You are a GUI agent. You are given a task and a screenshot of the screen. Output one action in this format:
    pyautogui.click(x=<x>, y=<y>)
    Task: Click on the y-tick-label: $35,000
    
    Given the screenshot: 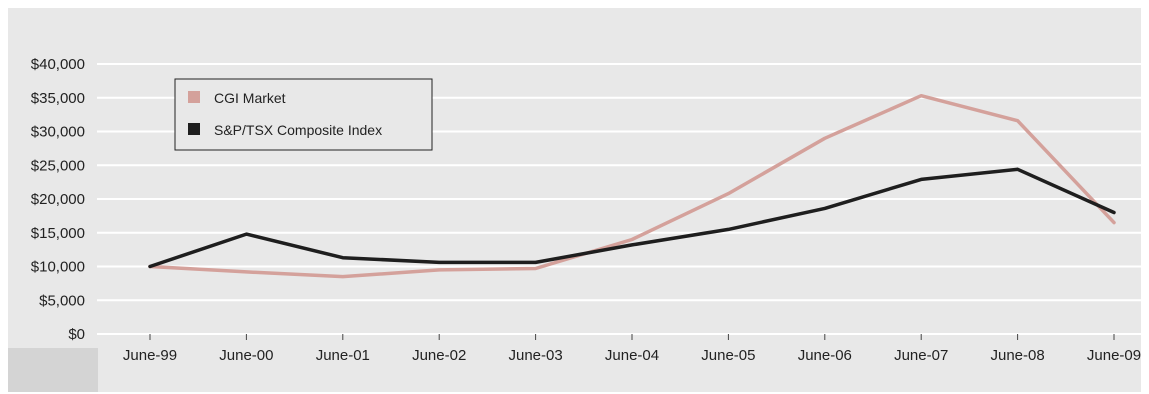 What is the action you would take?
    pyautogui.click(x=58, y=98)
    